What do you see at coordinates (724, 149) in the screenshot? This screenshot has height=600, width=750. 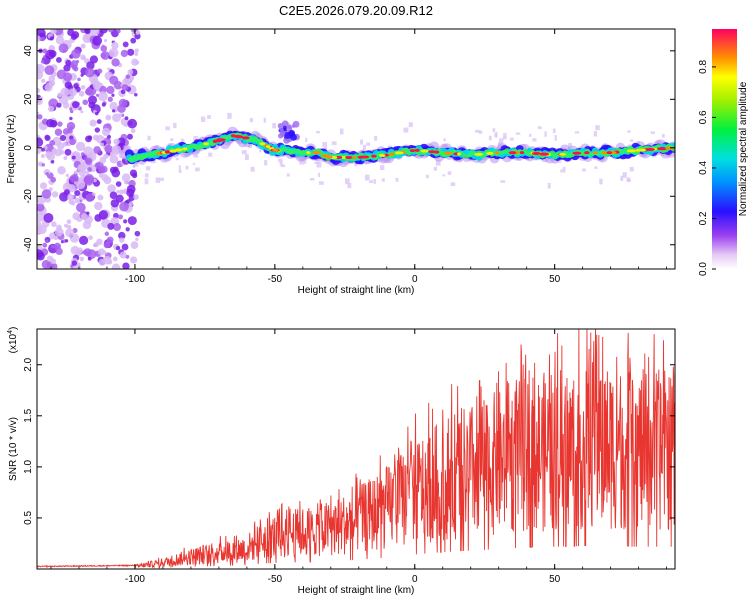 I see `colorbar-gradient` at bounding box center [724, 149].